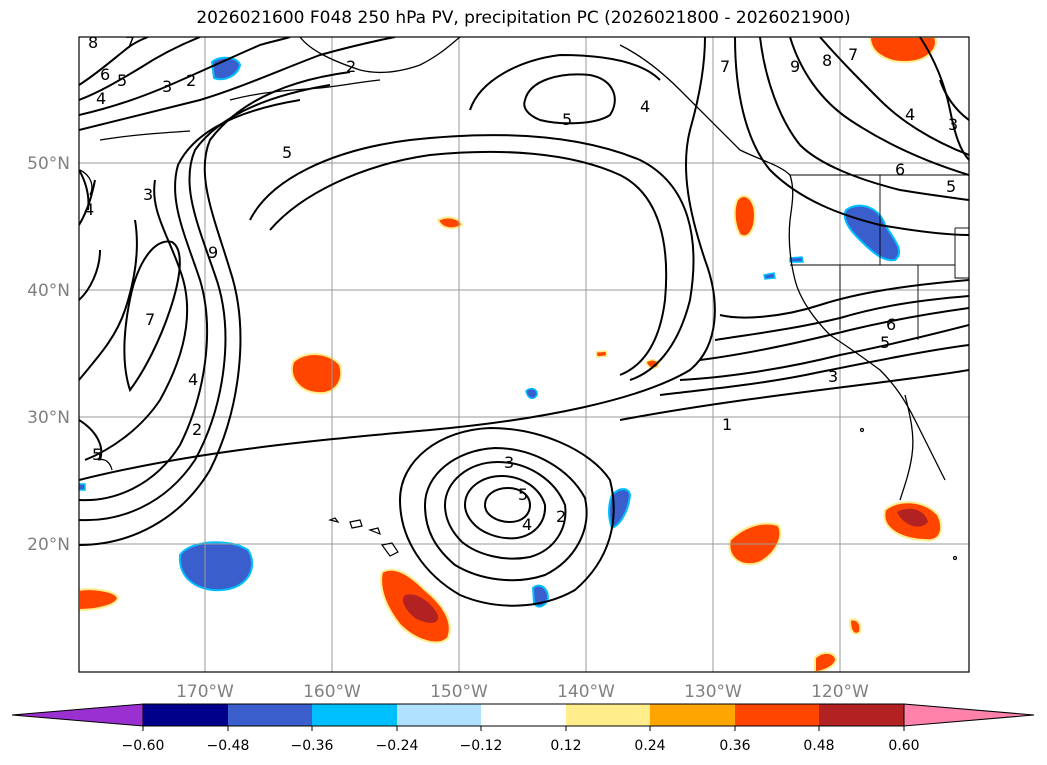  What do you see at coordinates (565, 746) in the screenshot?
I see `colorbar-tick-label: 0.12` at bounding box center [565, 746].